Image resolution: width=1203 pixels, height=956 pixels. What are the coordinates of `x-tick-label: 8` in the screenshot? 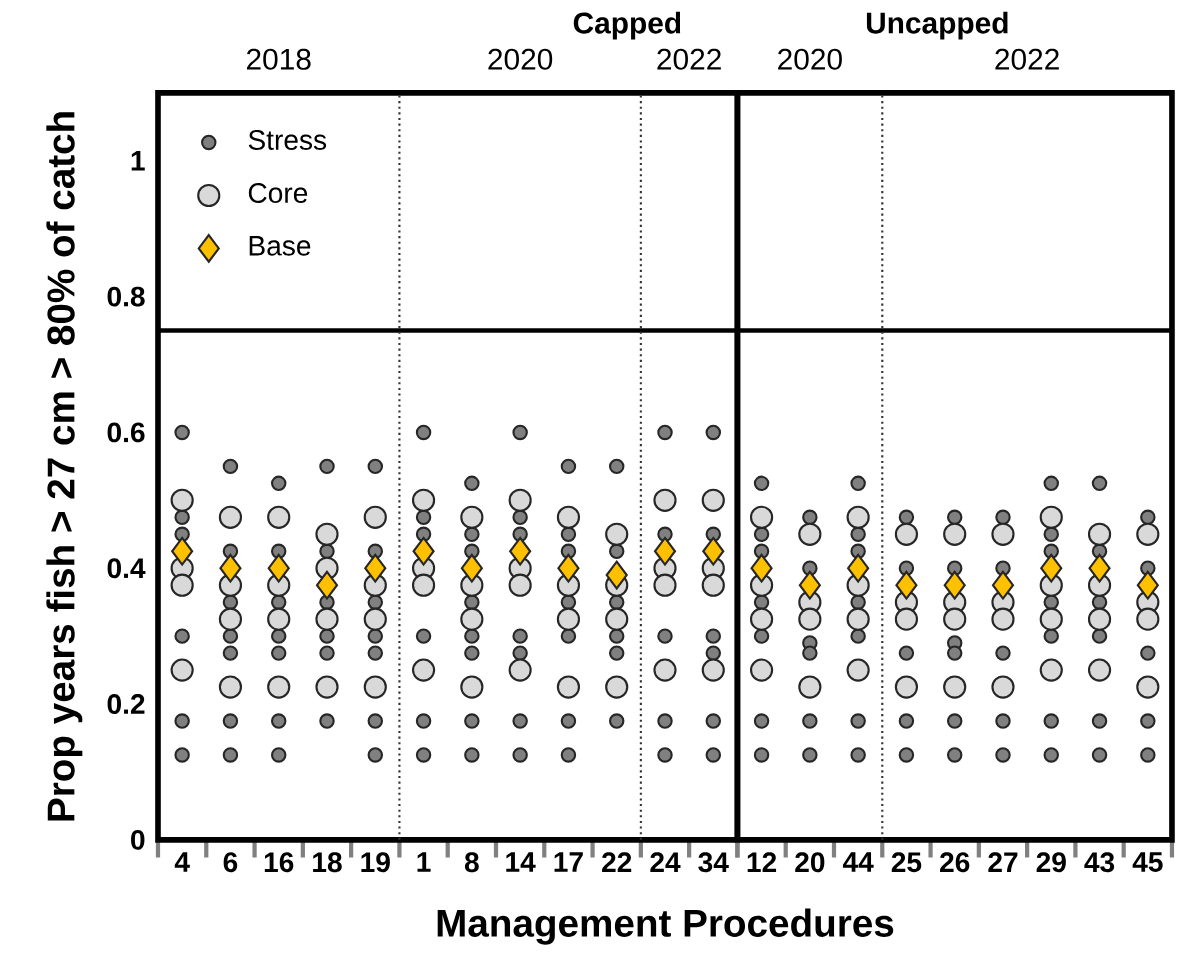 It's located at (471, 862).